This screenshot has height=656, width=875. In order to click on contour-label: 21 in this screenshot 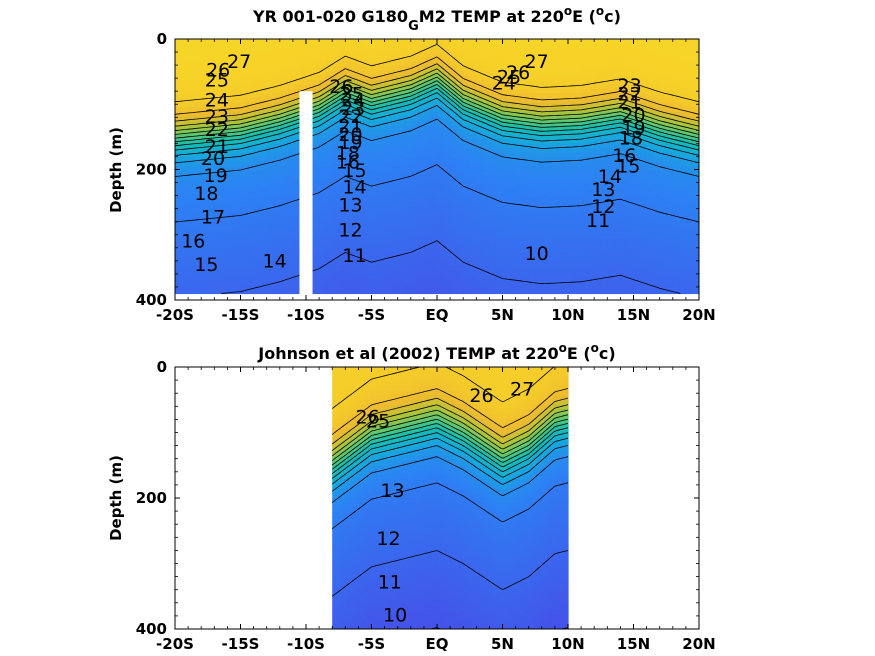, I will do `click(630, 102)`.